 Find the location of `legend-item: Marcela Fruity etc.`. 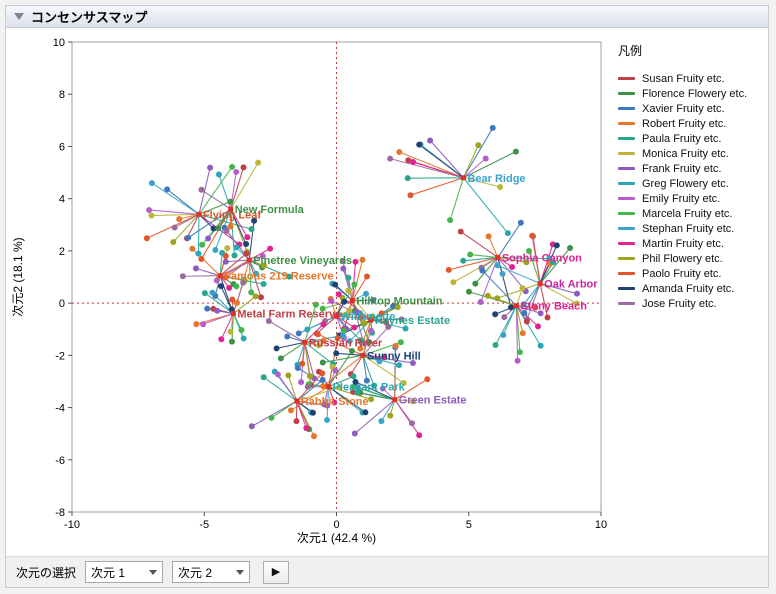

legend-item: Marcela Fruity etc. is located at coordinates (692, 213).